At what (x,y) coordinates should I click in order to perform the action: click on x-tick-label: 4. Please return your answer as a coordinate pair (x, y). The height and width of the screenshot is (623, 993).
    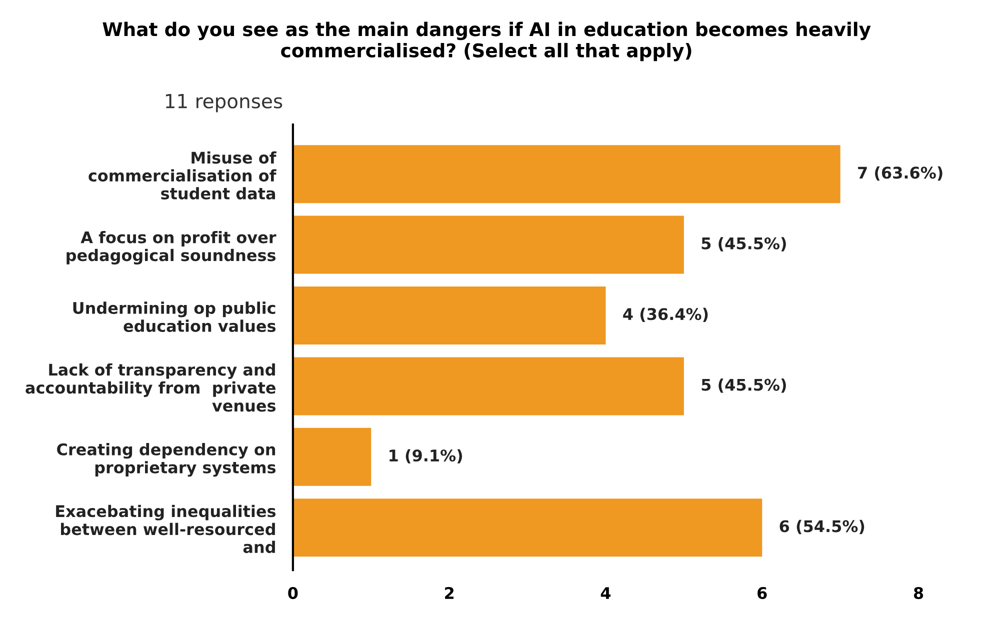
    Looking at the image, I should click on (605, 593).